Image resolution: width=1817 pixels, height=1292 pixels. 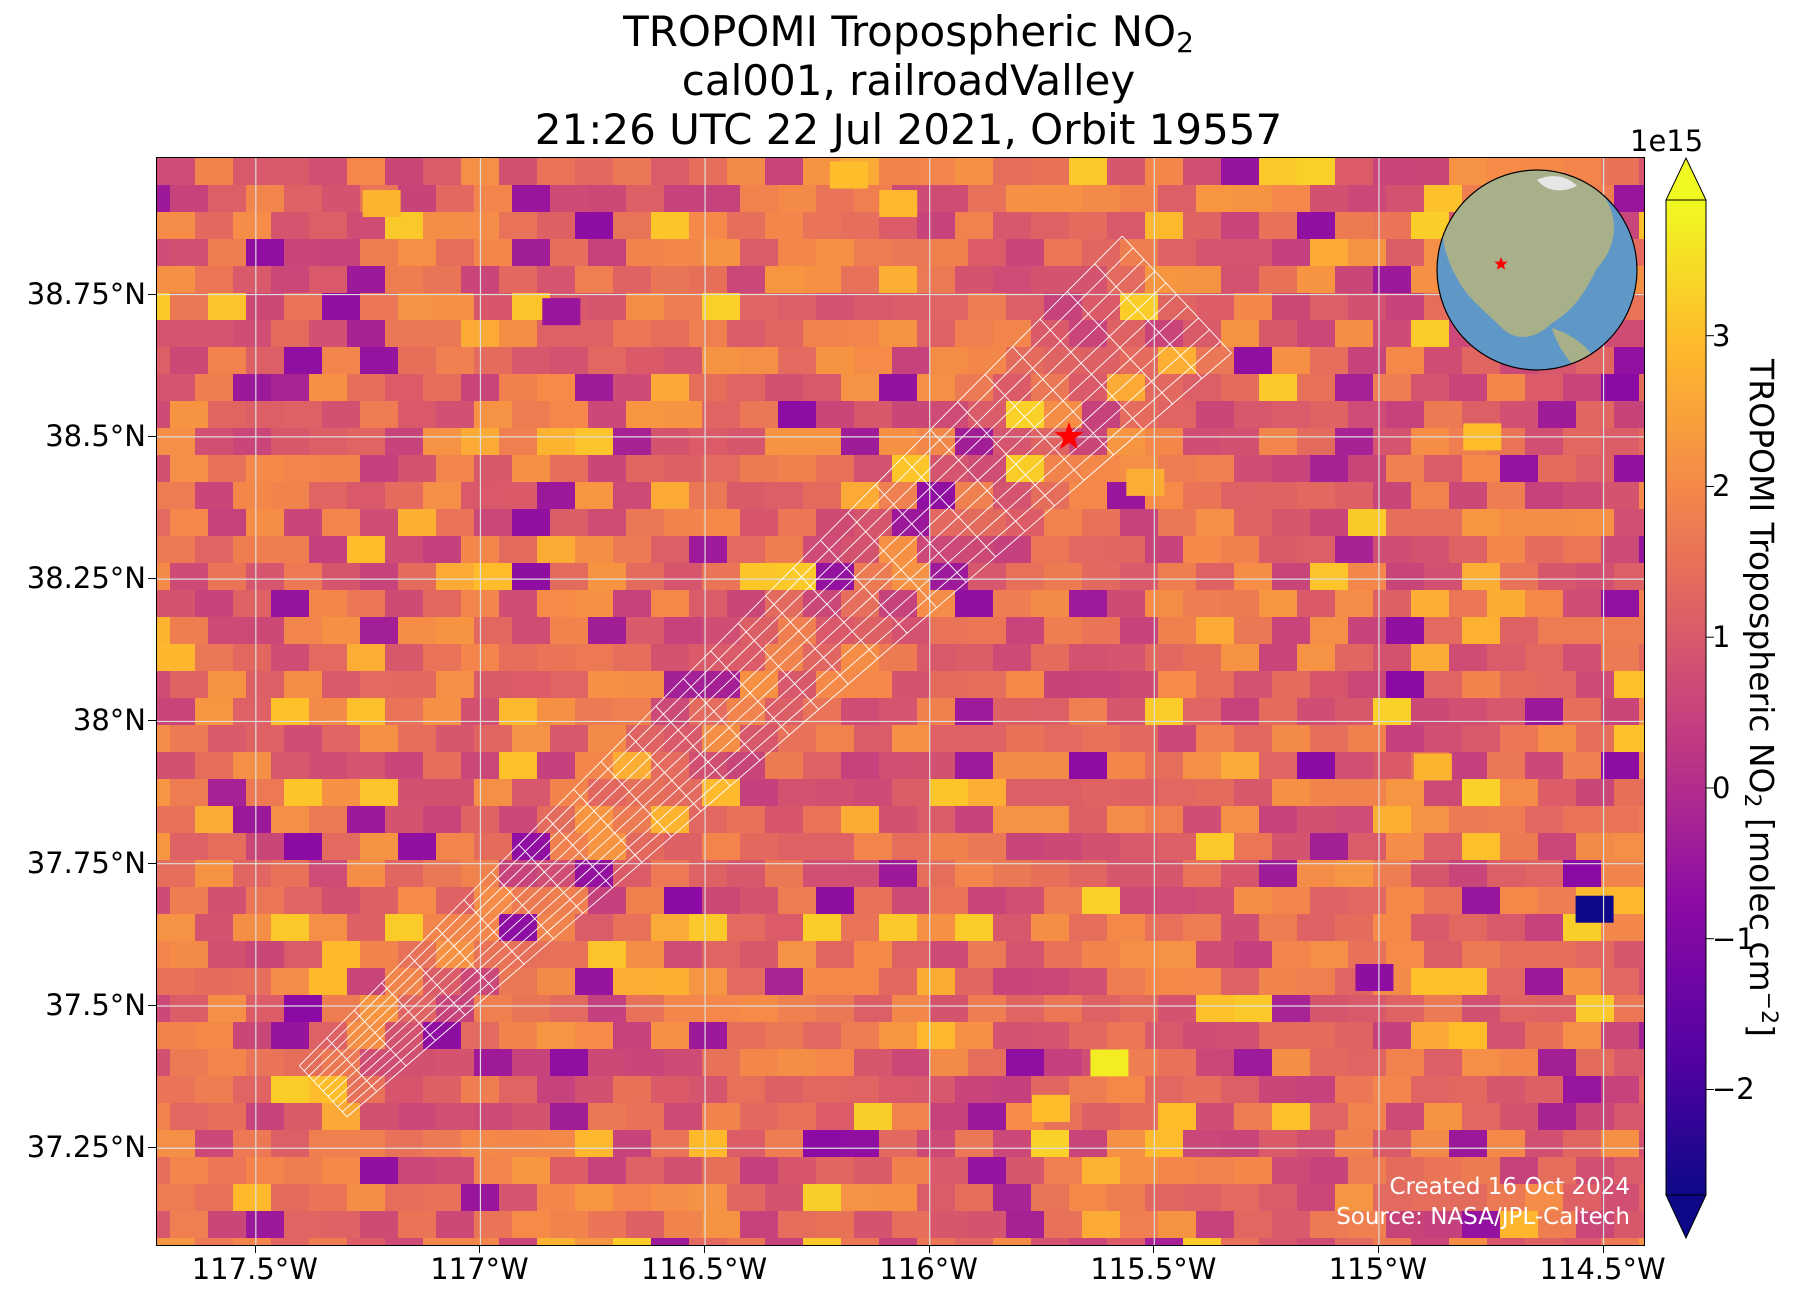 I want to click on lon-tick-mark, so click(x=929, y=1249).